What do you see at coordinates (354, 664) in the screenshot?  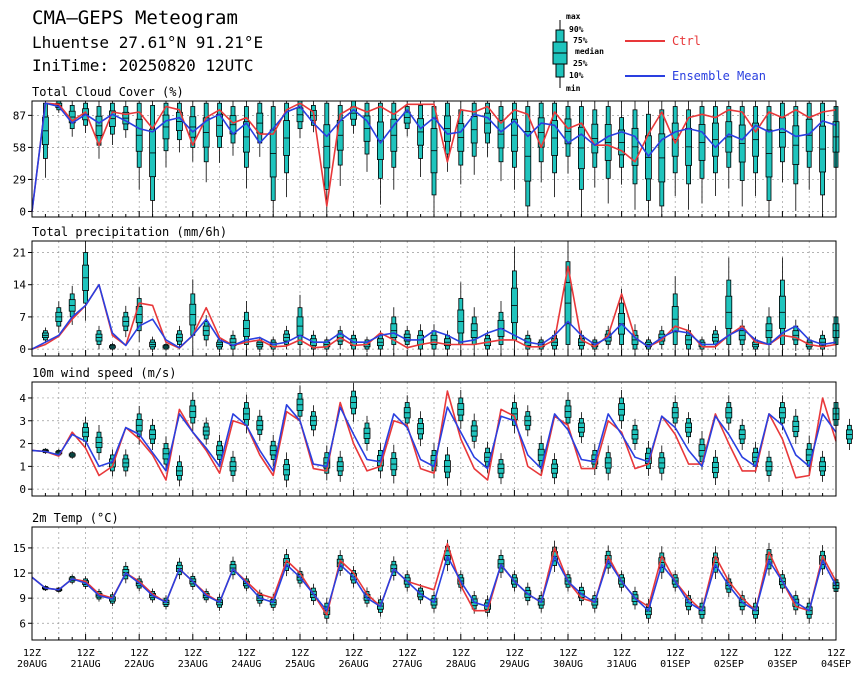 I see `x-tick-label-date: 26AUG` at bounding box center [354, 664].